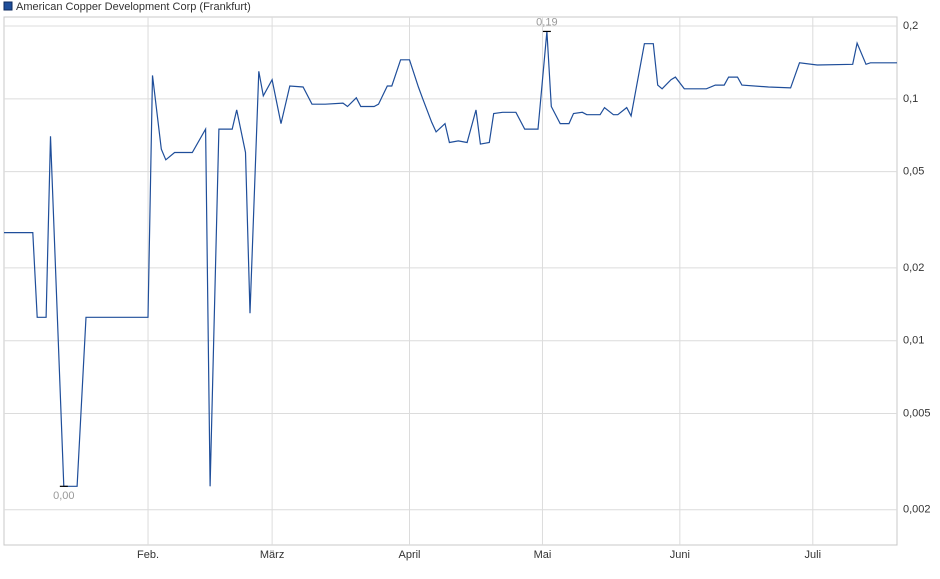  I want to click on y-tick-label: 0,05, so click(913, 172).